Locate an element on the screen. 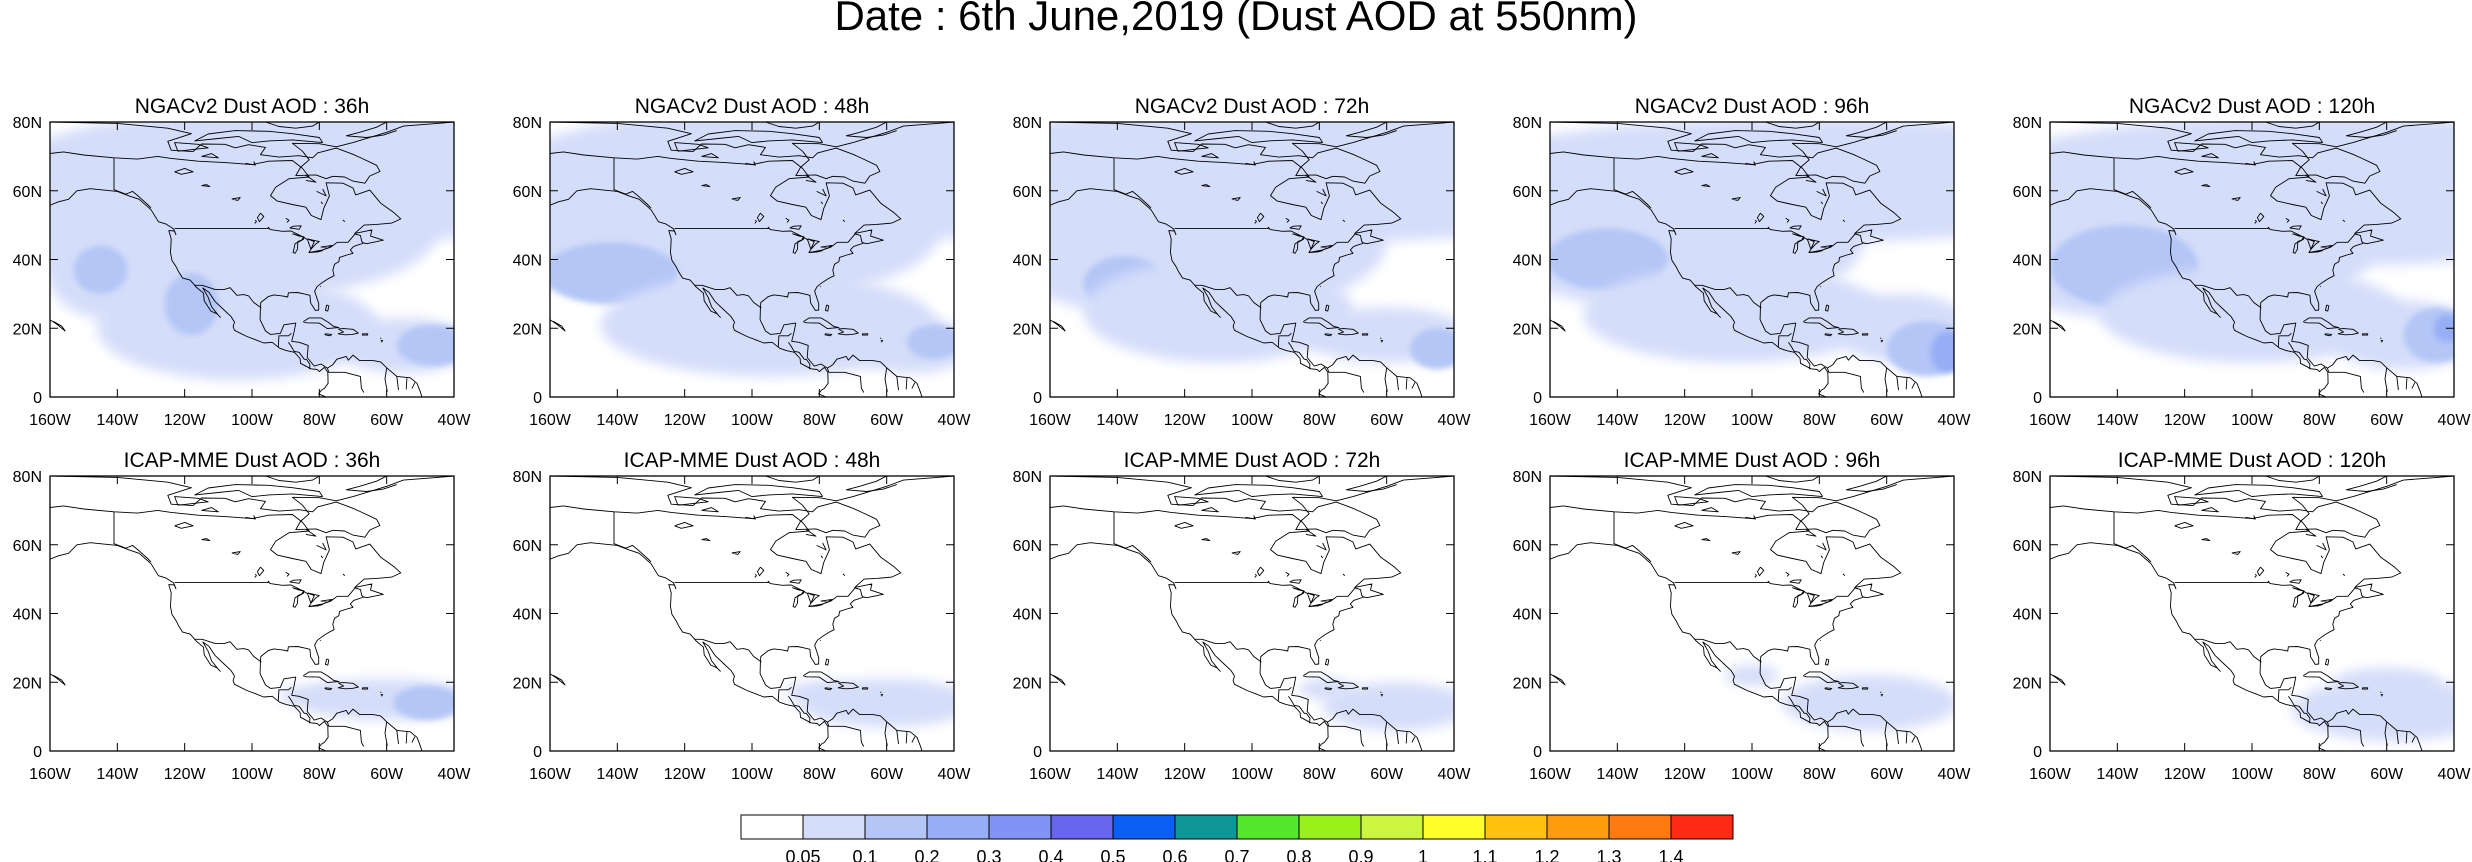 The width and height of the screenshot is (2472, 862). colorbar-label: 0.7 is located at coordinates (1236, 854).